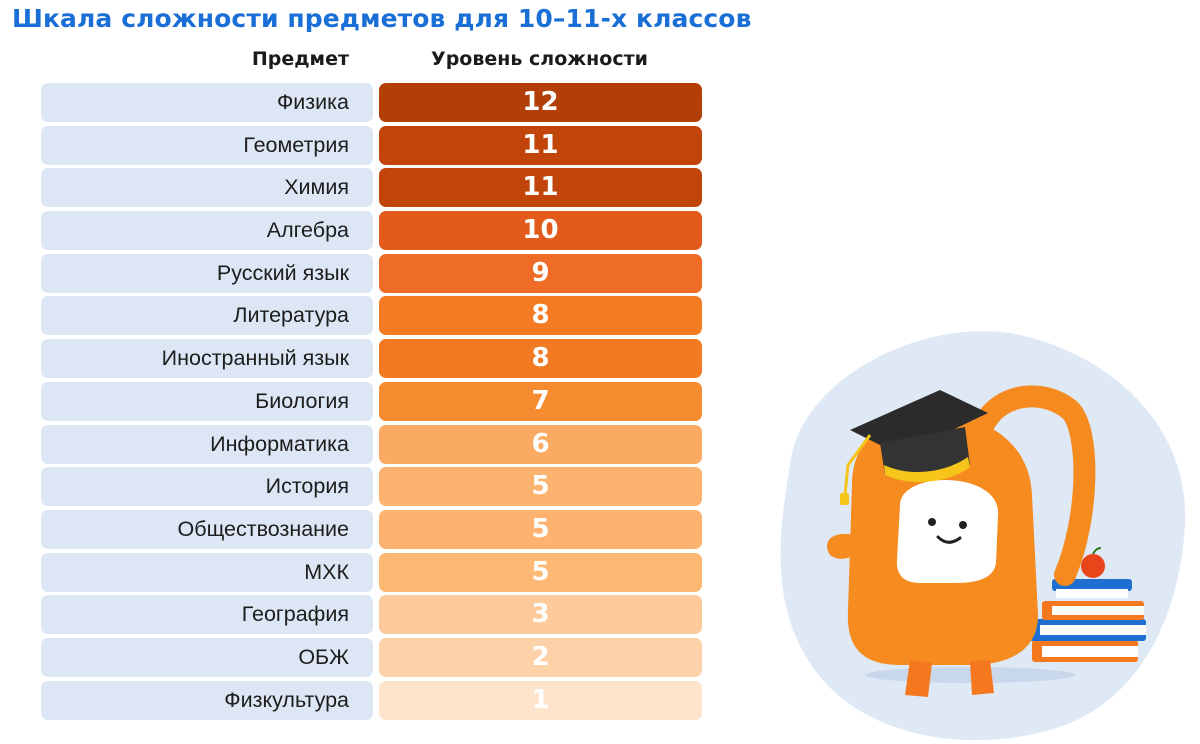  I want to click on difficulty-bar: 7, so click(540, 401).